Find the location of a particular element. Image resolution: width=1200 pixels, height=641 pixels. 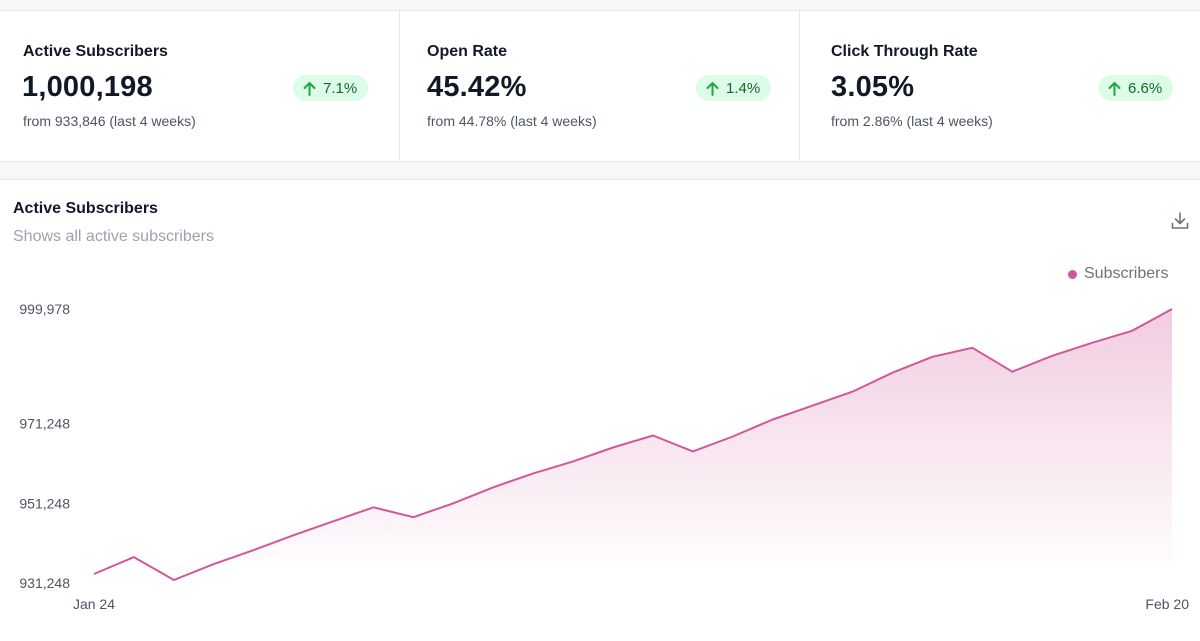

download-button is located at coordinates (1180, 221).